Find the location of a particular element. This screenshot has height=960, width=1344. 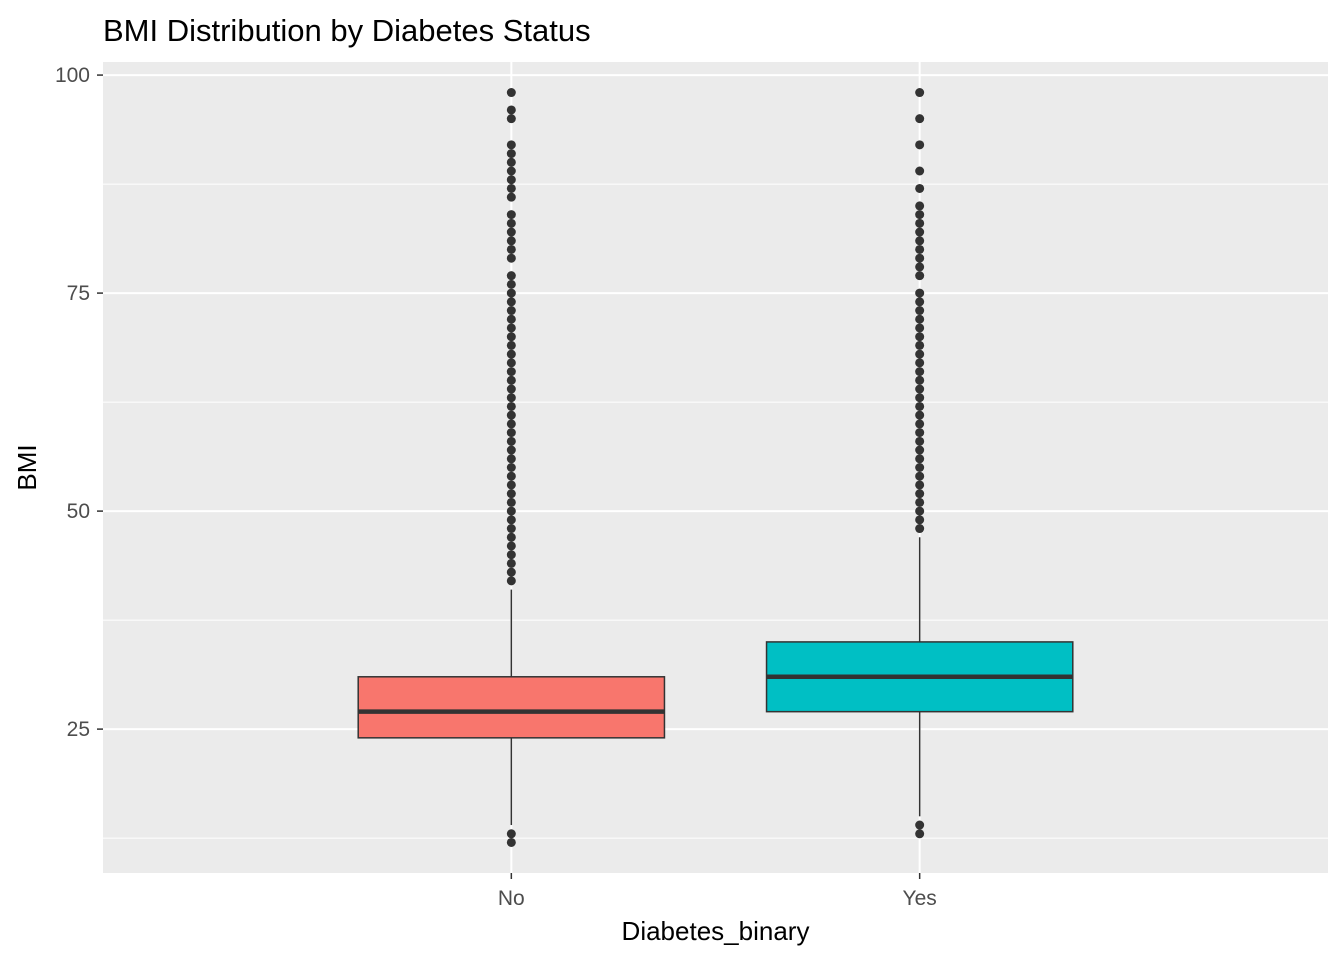

y-tick-label: 50 is located at coordinates (78, 511).